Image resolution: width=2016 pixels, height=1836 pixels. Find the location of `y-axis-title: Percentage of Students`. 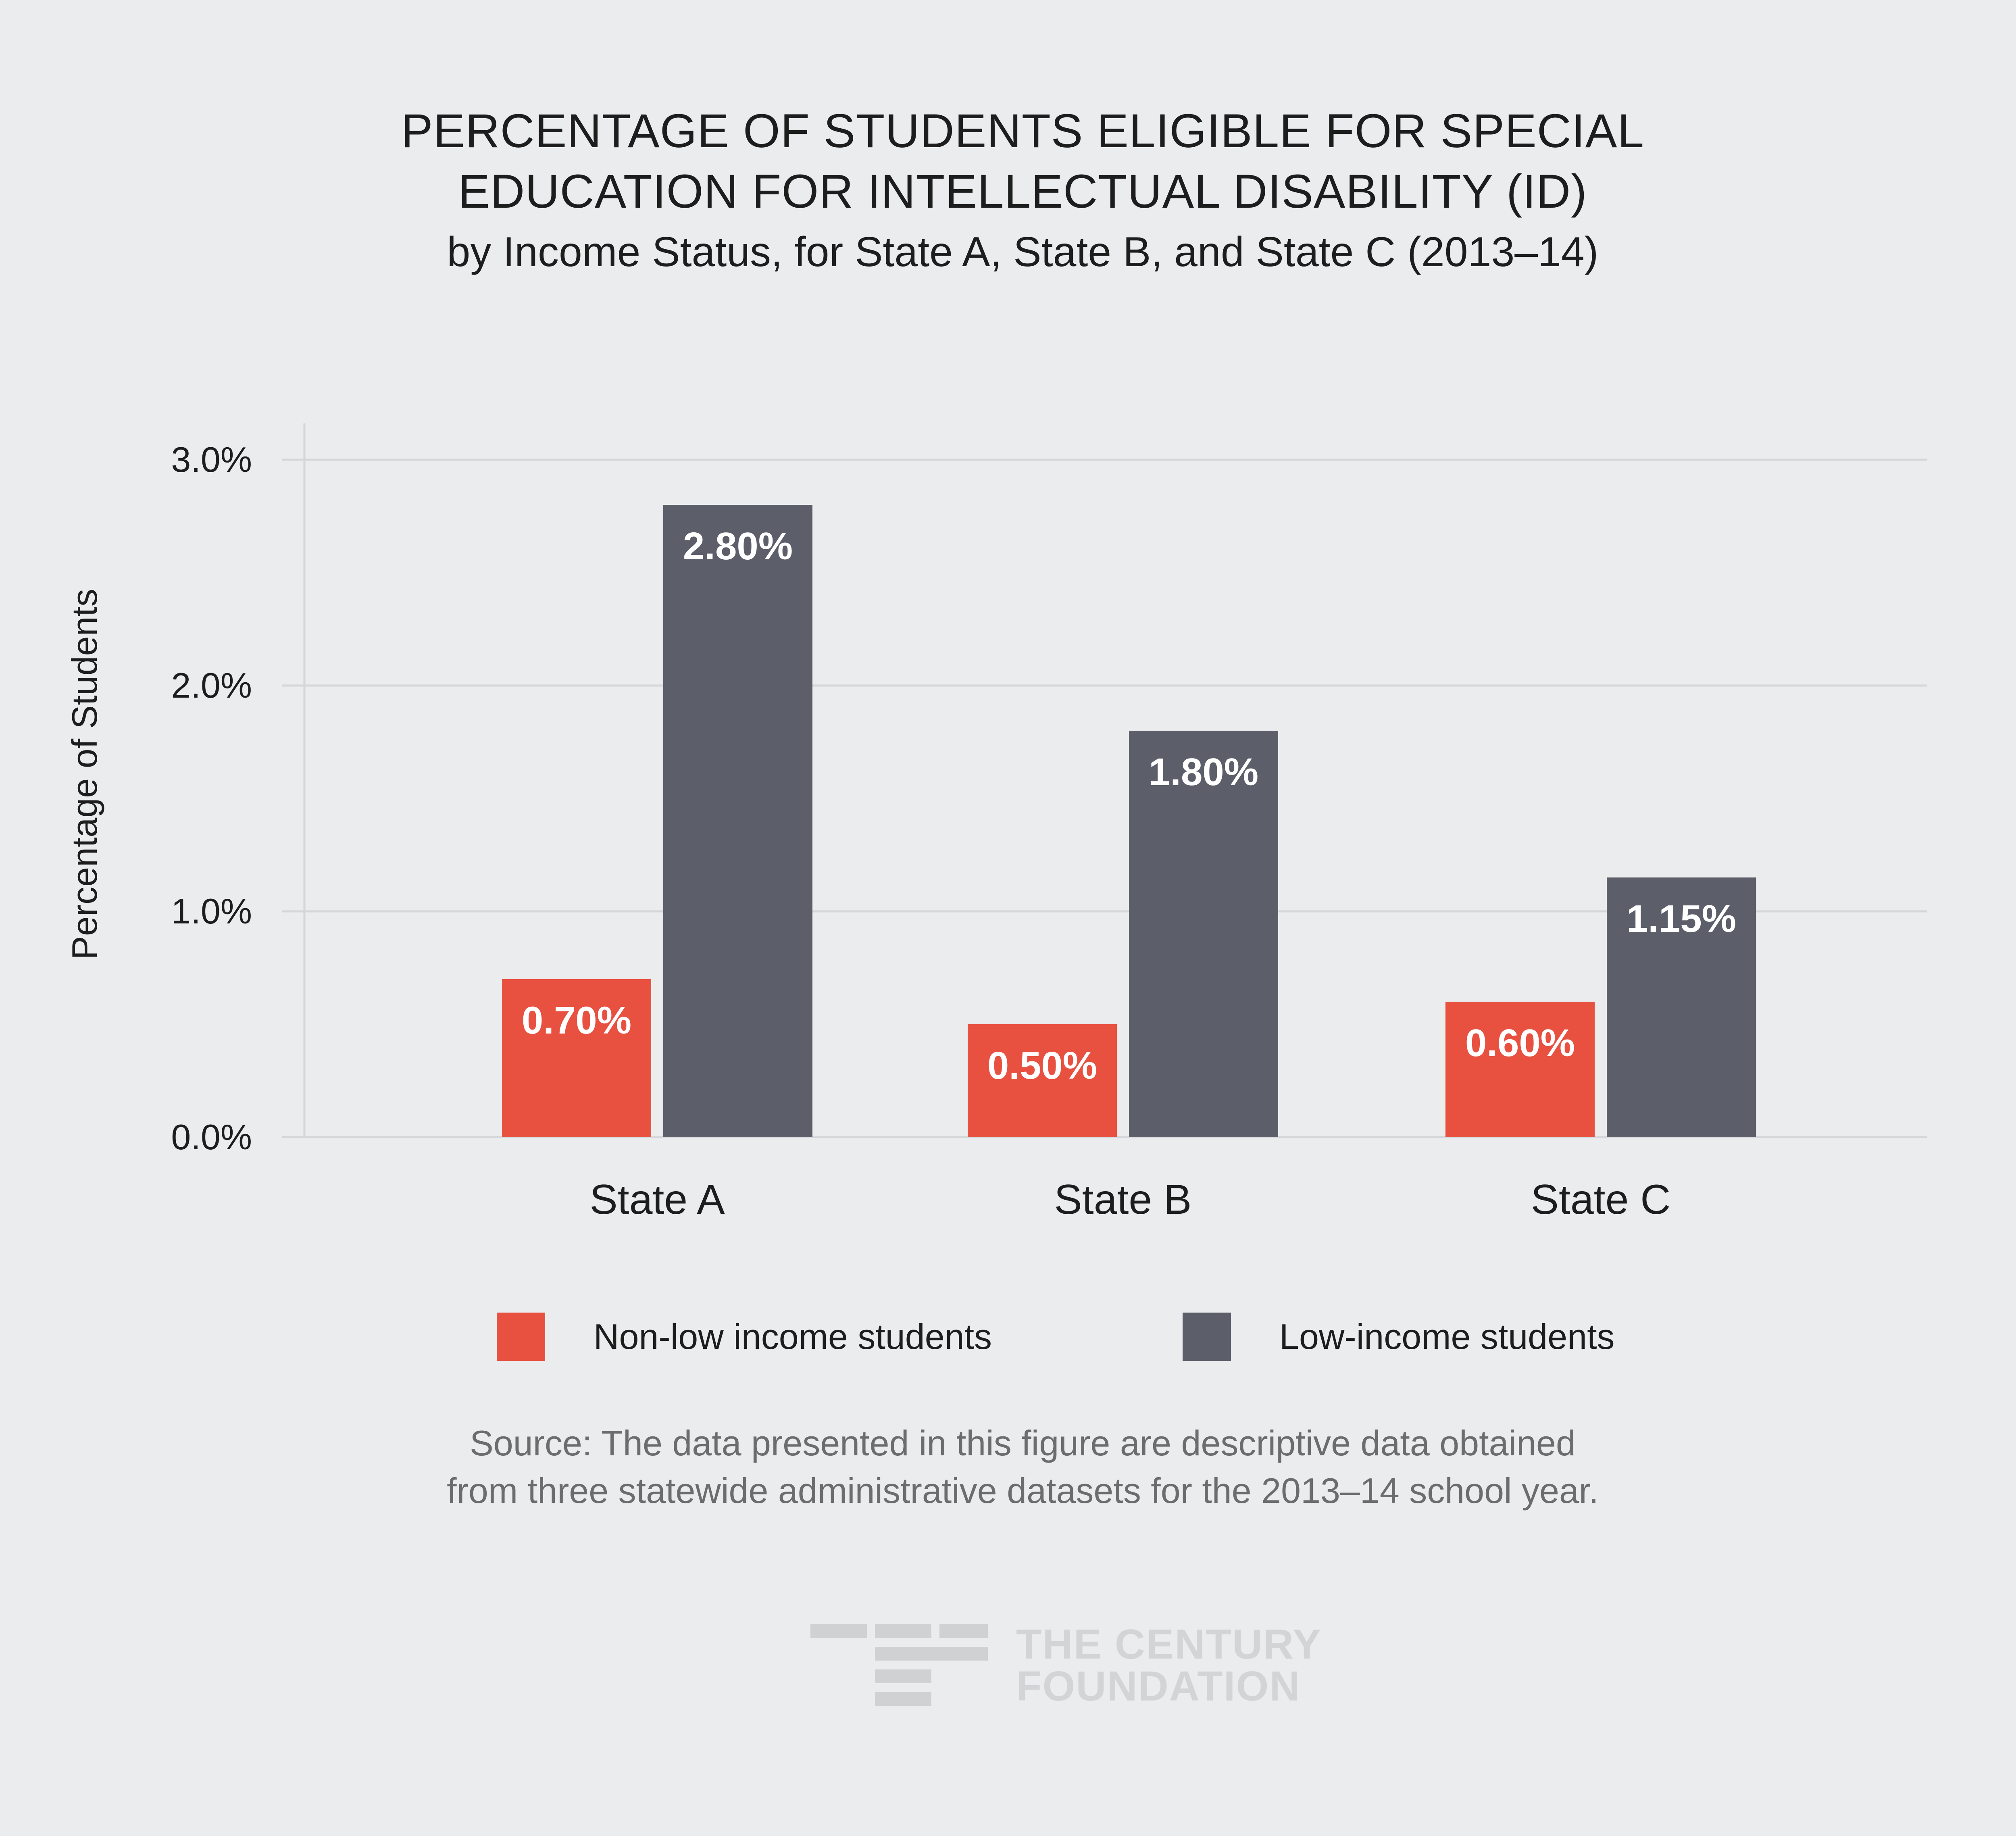

y-axis-title: Percentage of Students is located at coordinates (84, 775).